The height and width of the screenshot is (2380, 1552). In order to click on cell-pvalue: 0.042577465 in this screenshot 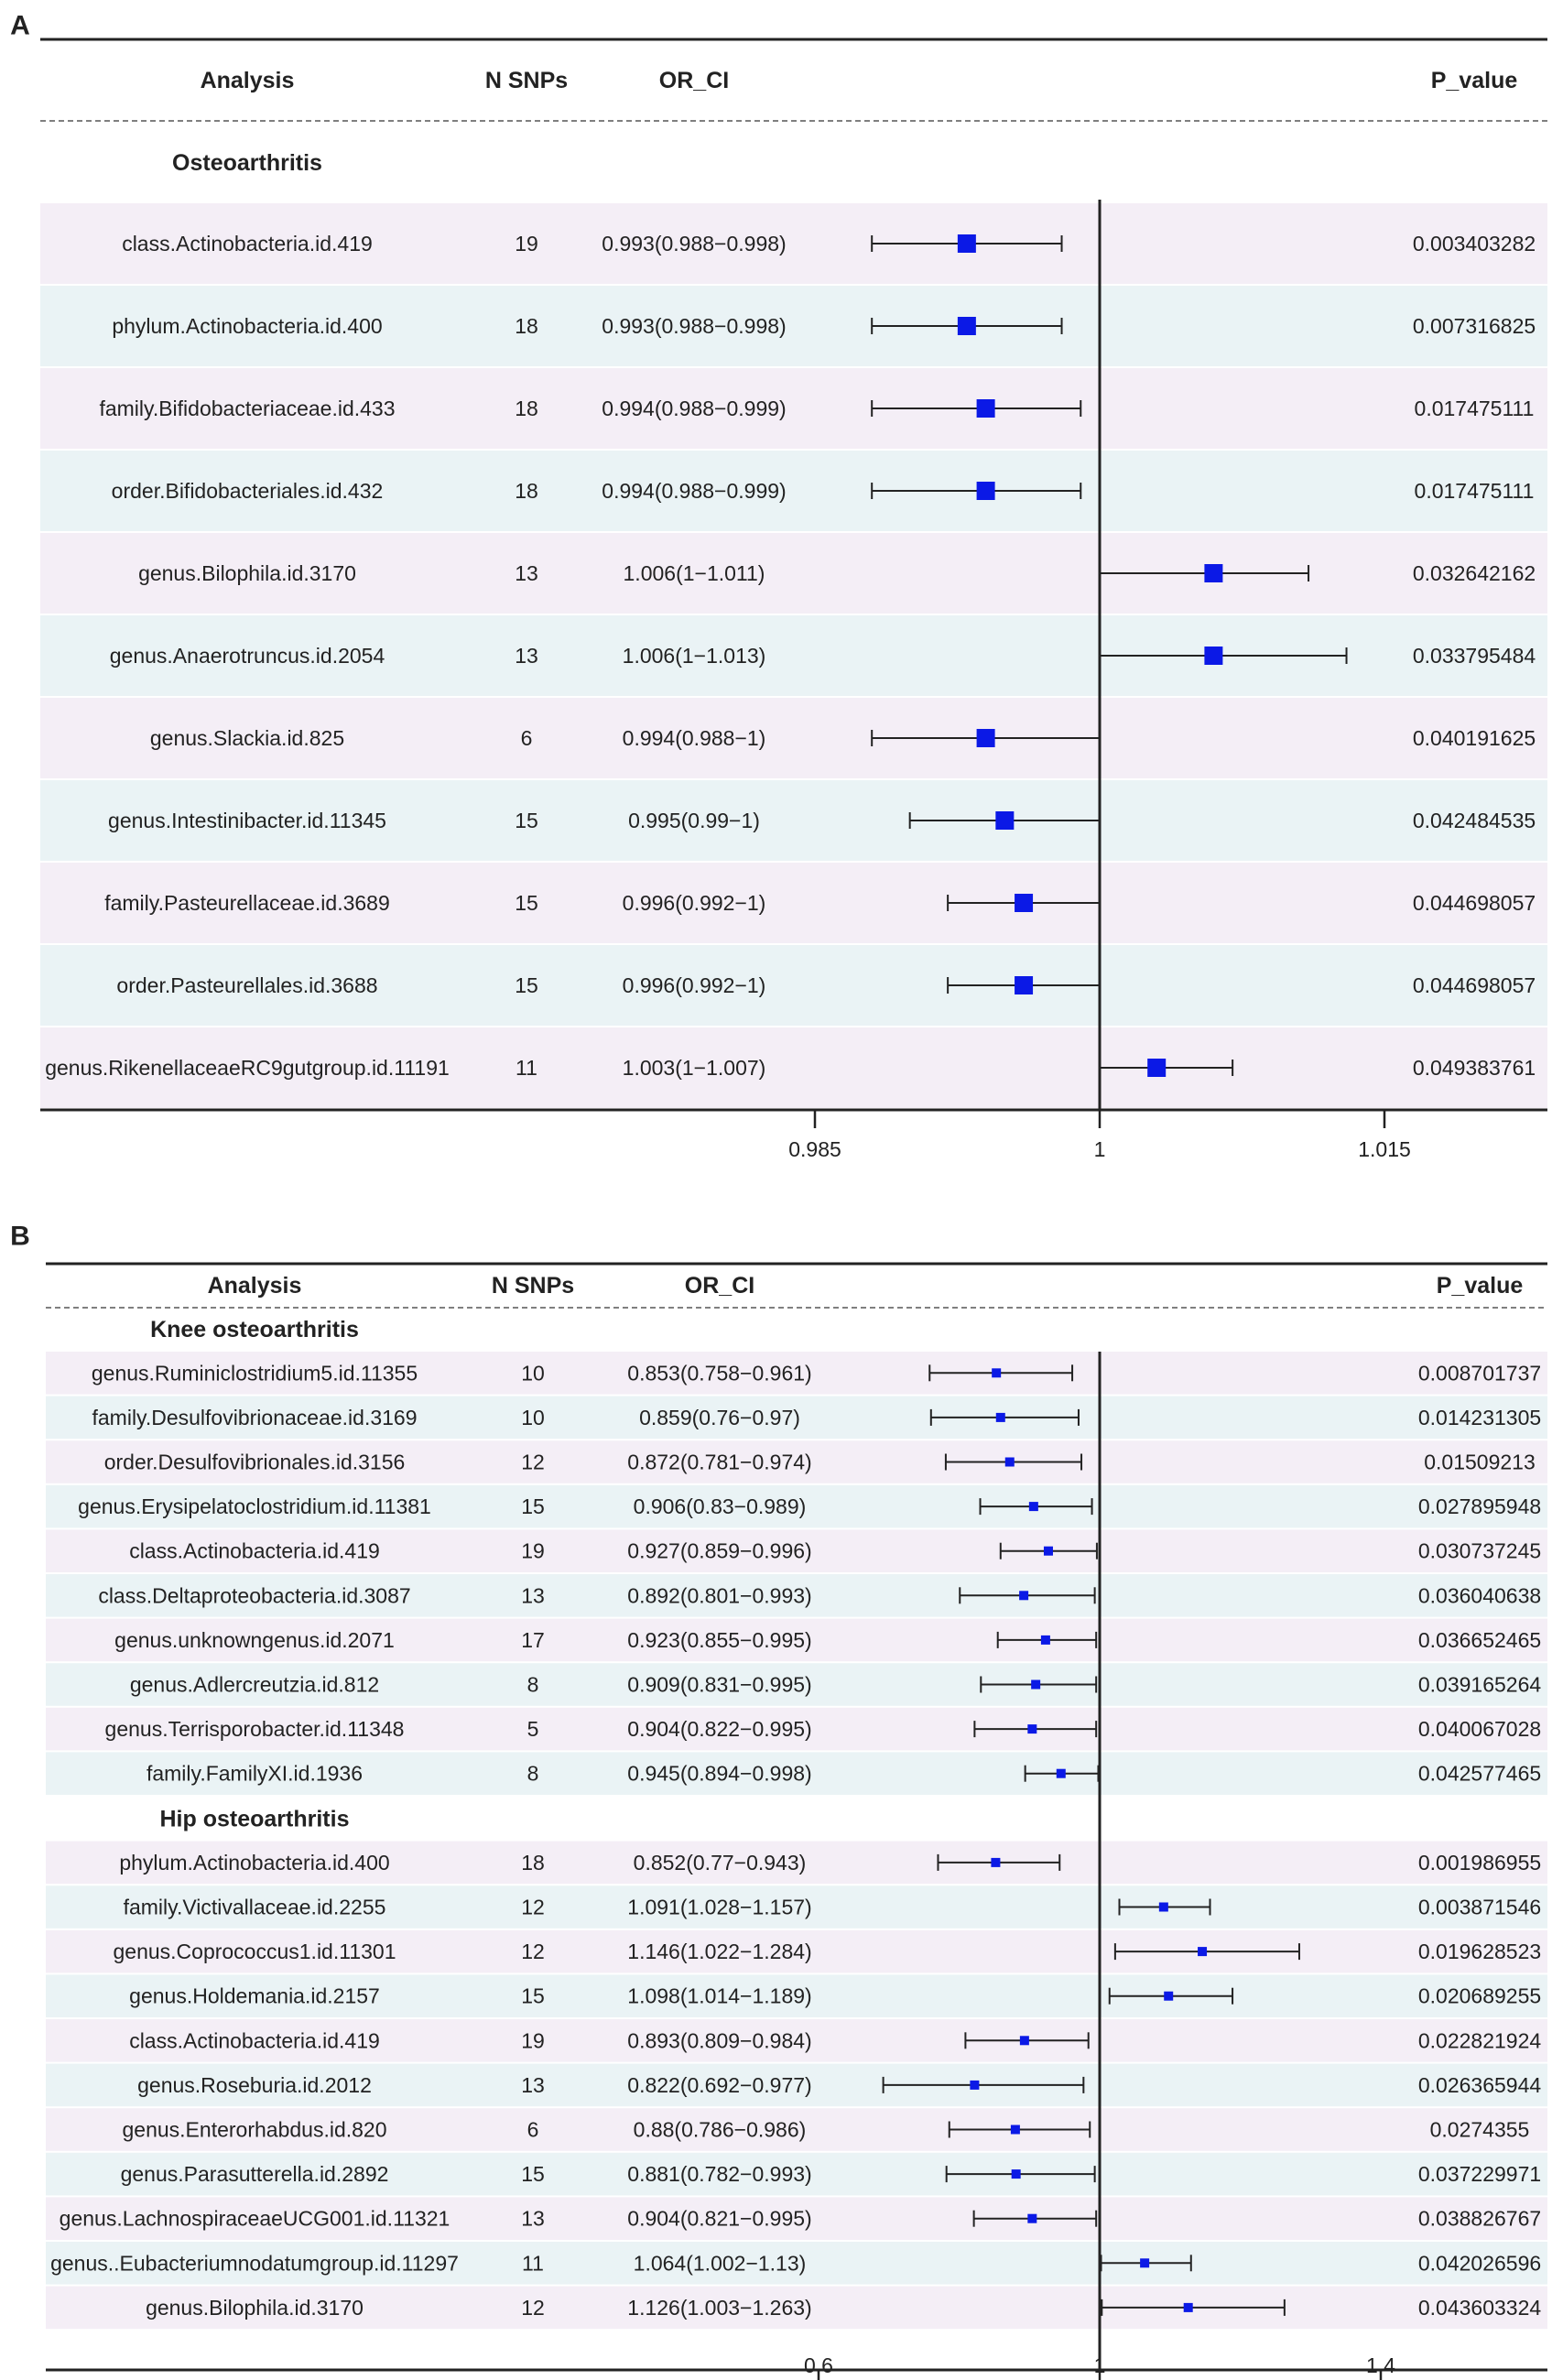, I will do `click(1479, 1774)`.